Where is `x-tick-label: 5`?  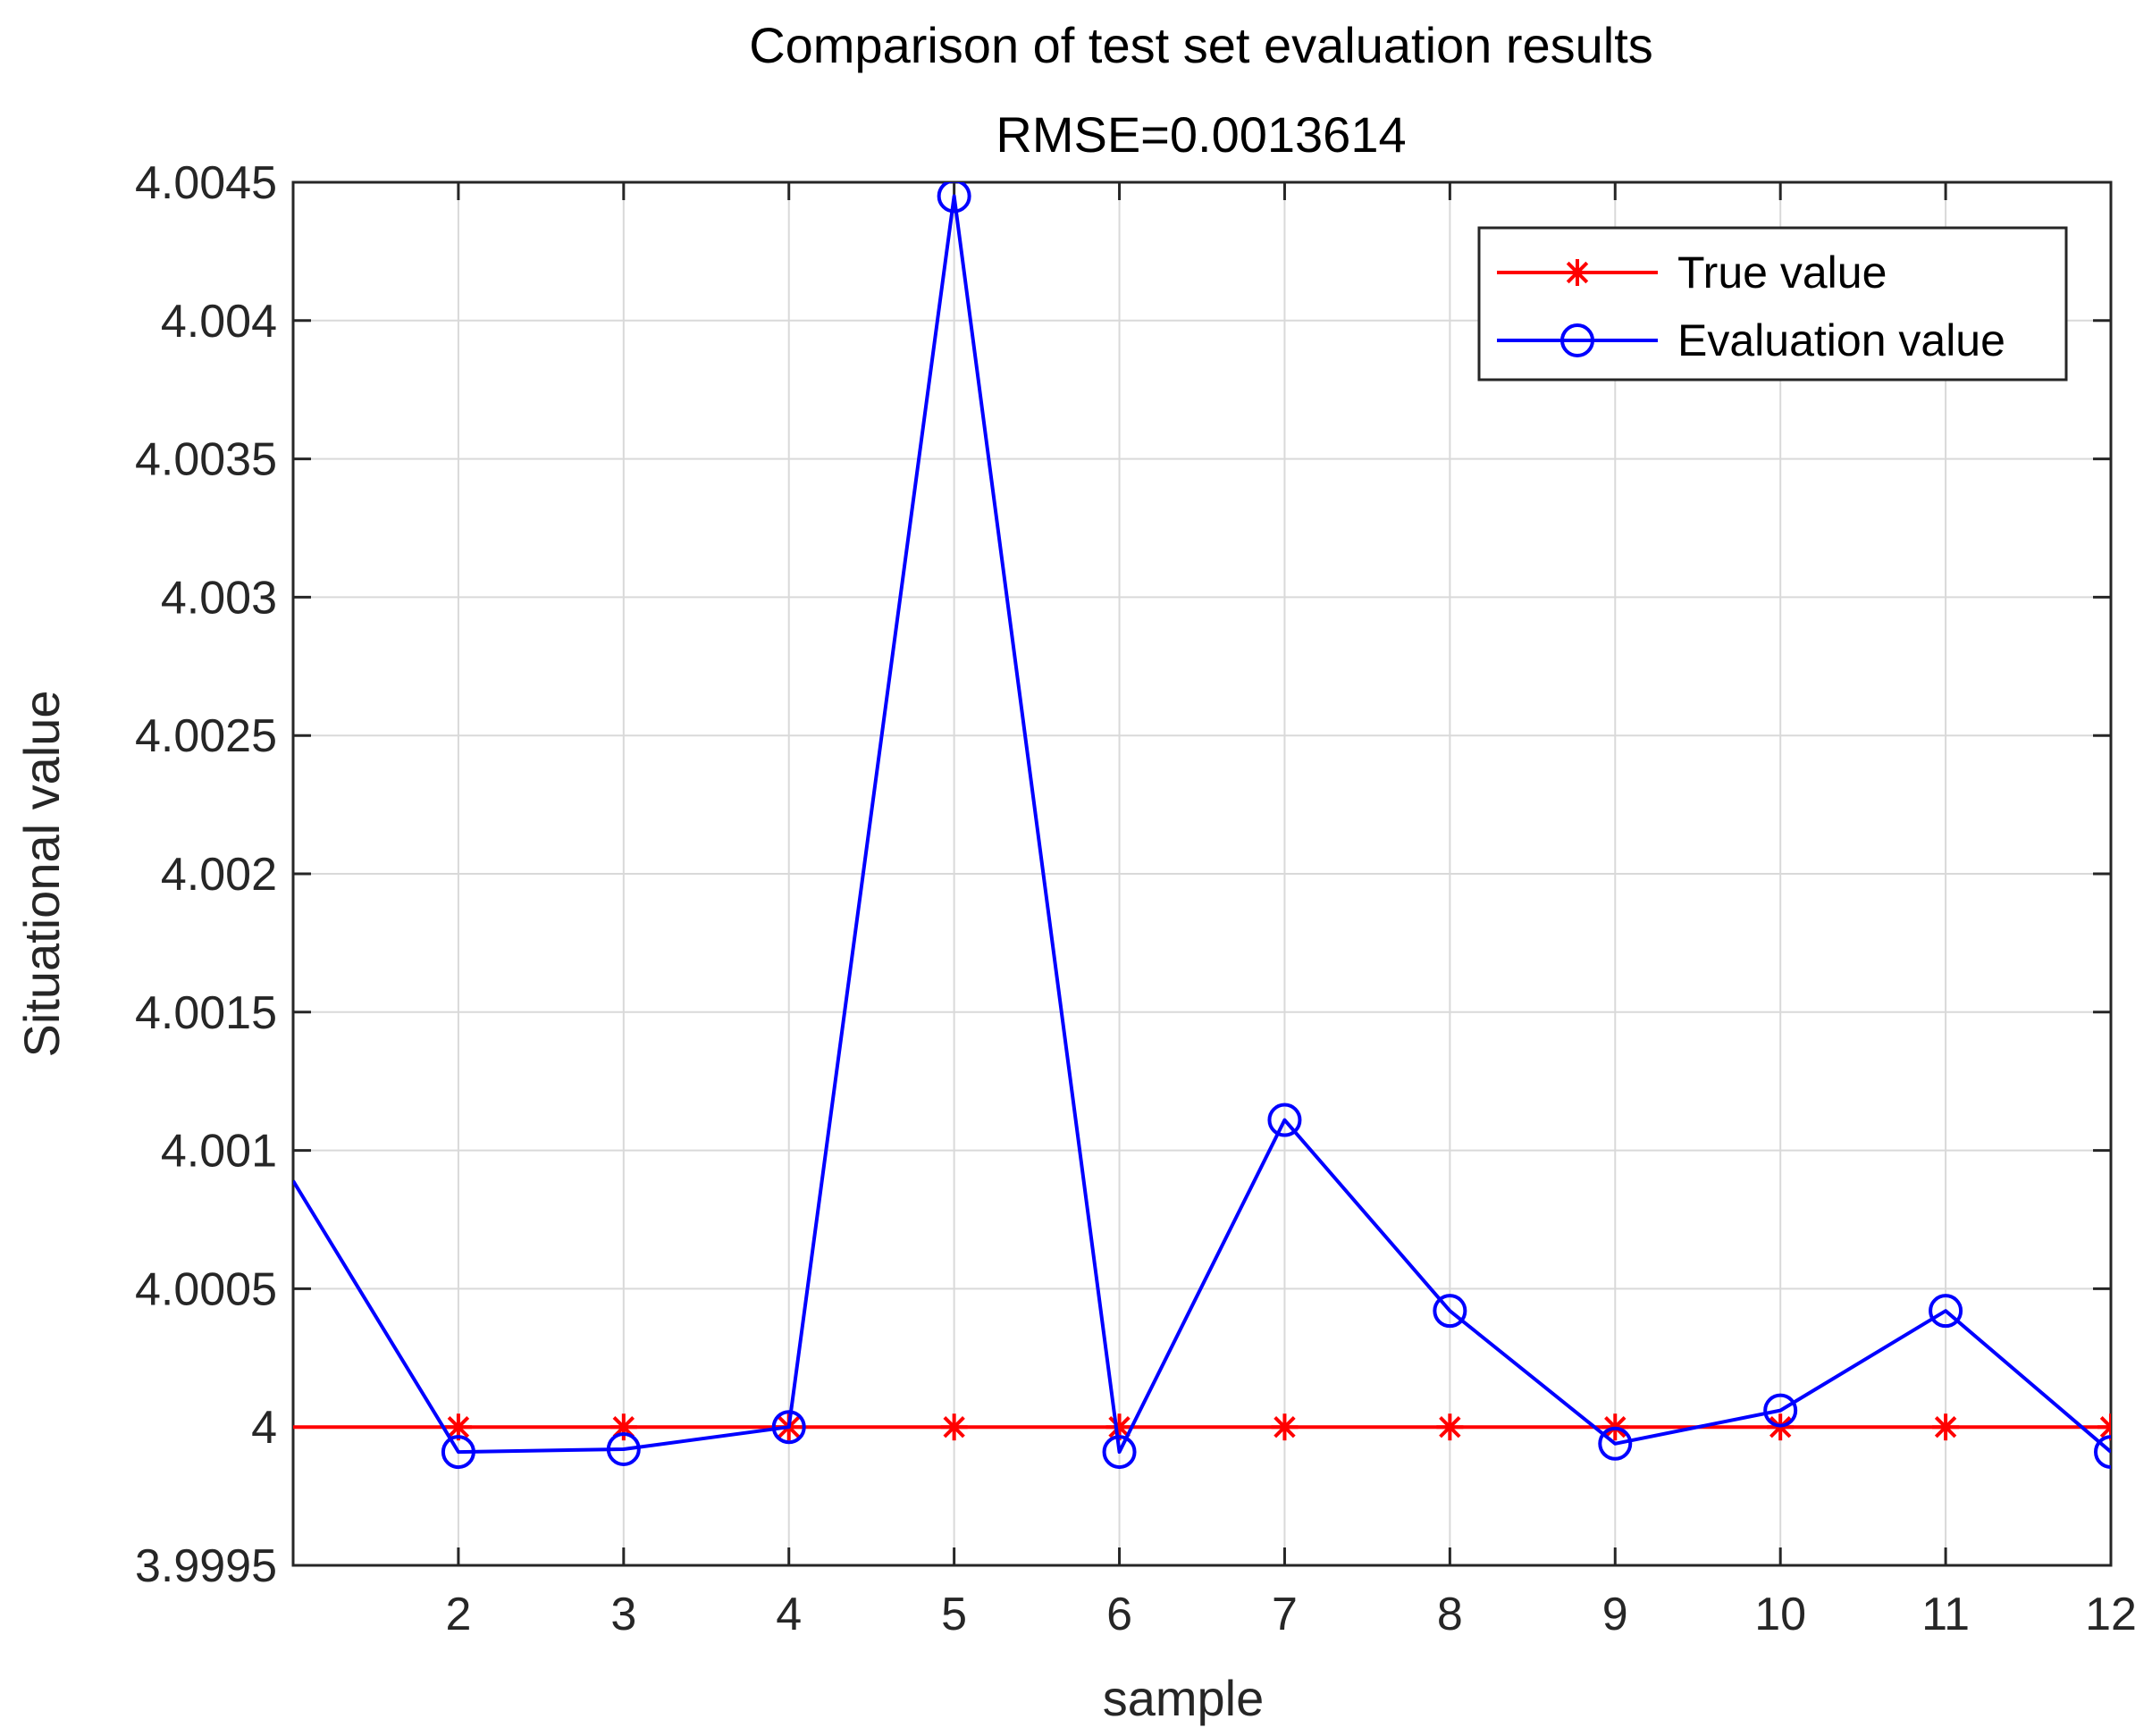
x-tick-label: 5 is located at coordinates (954, 1614).